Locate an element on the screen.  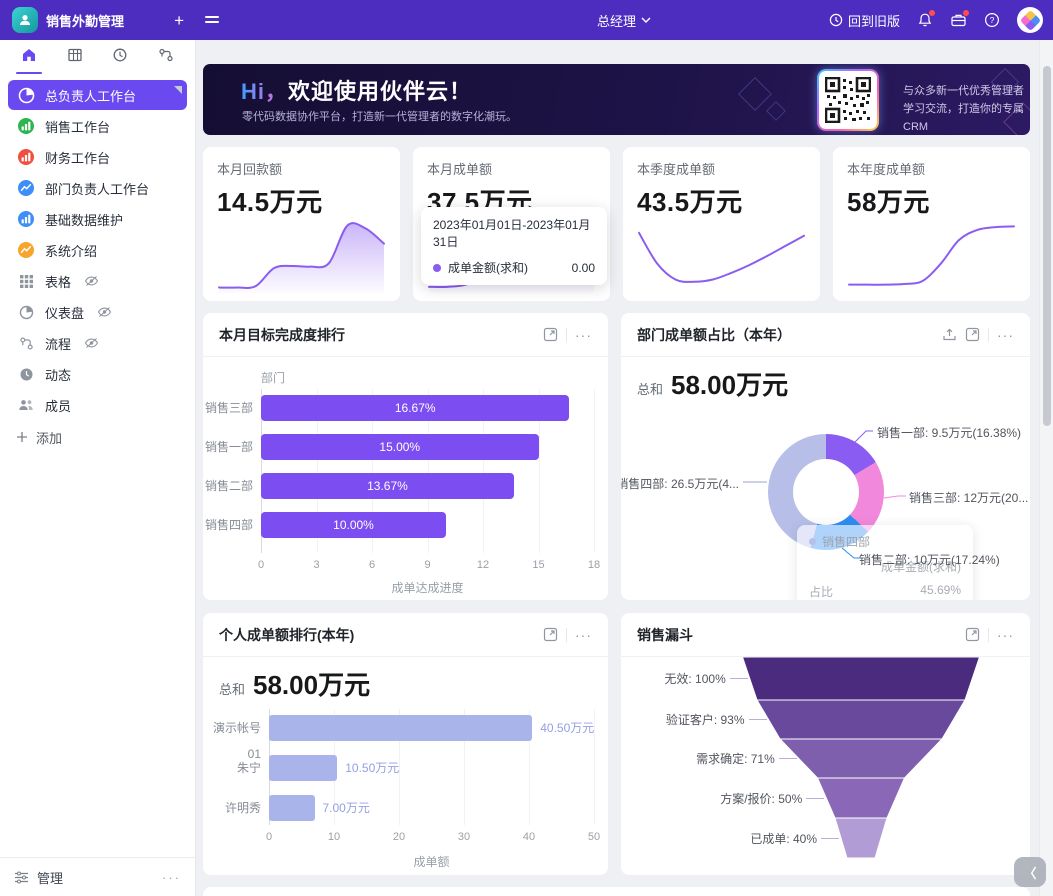
help-button: ? is located at coordinates (992, 20).